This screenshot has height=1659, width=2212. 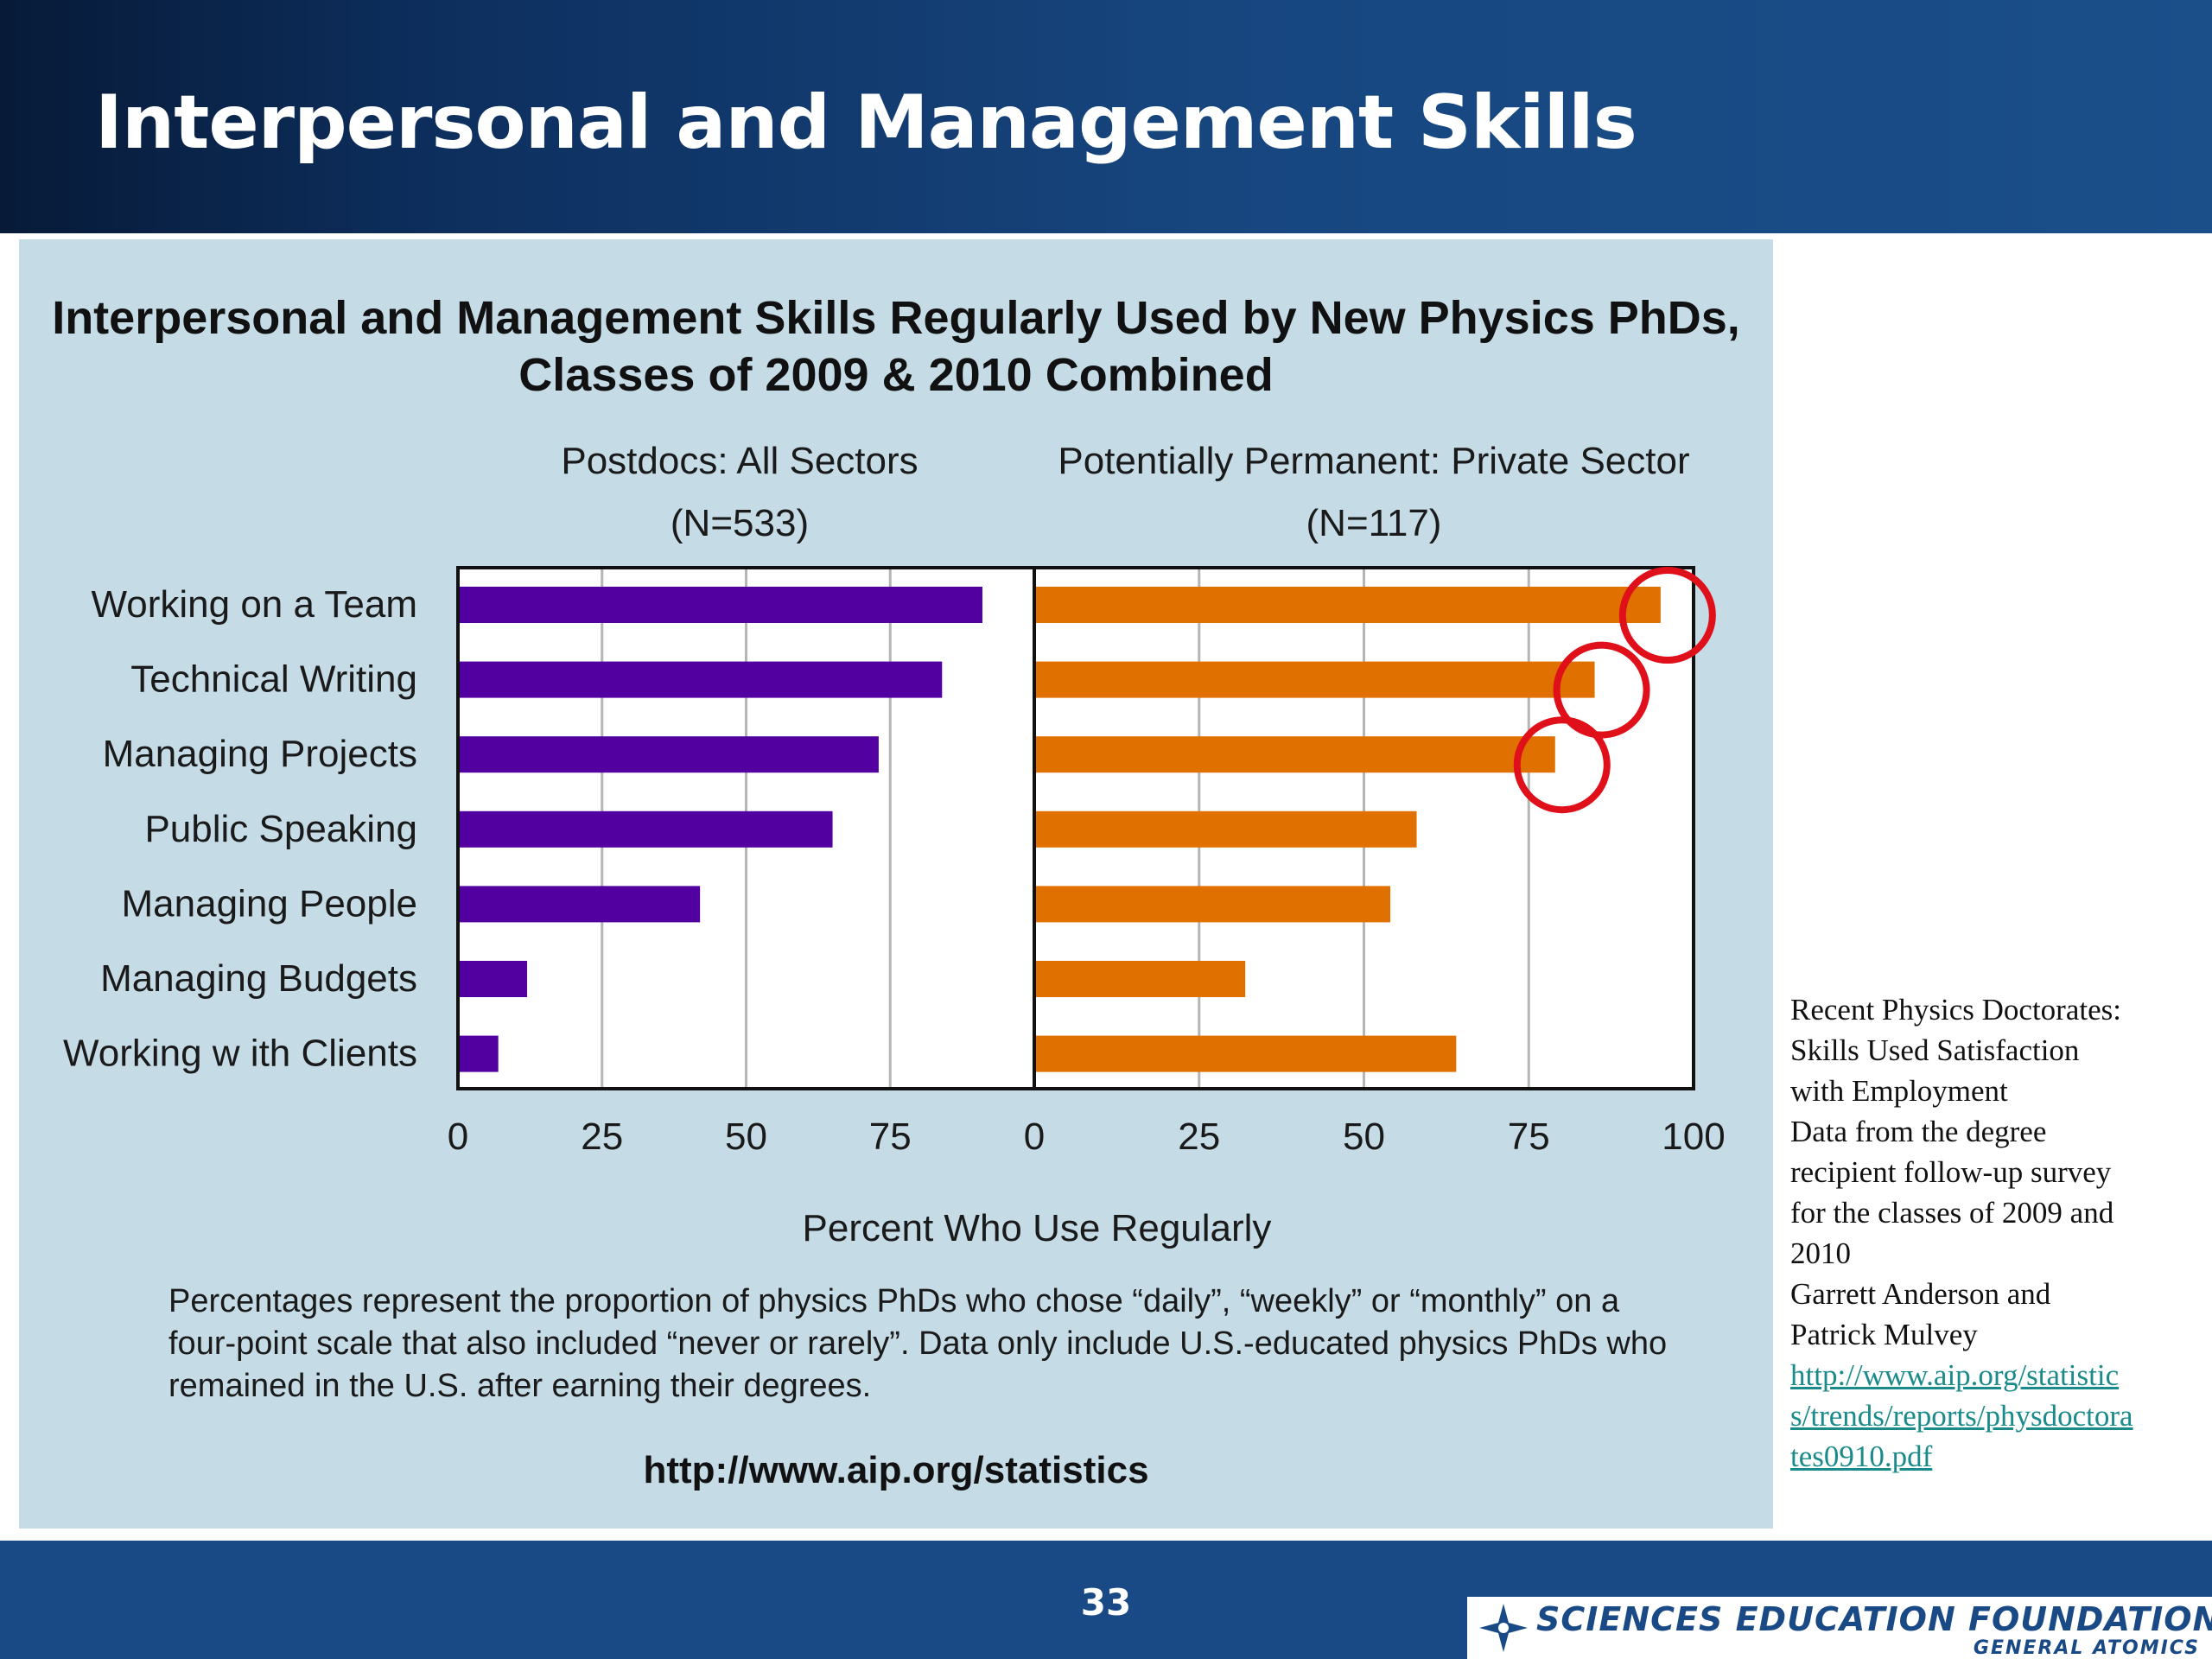 I want to click on category-label: Technical Writing, so click(x=273, y=679).